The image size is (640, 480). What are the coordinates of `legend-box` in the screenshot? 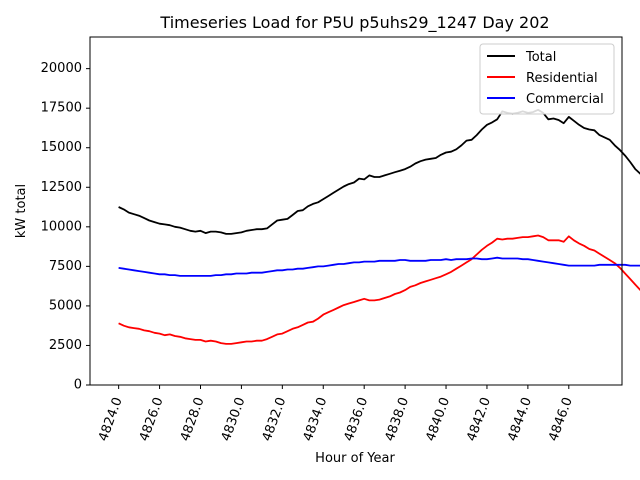 It's located at (547, 79).